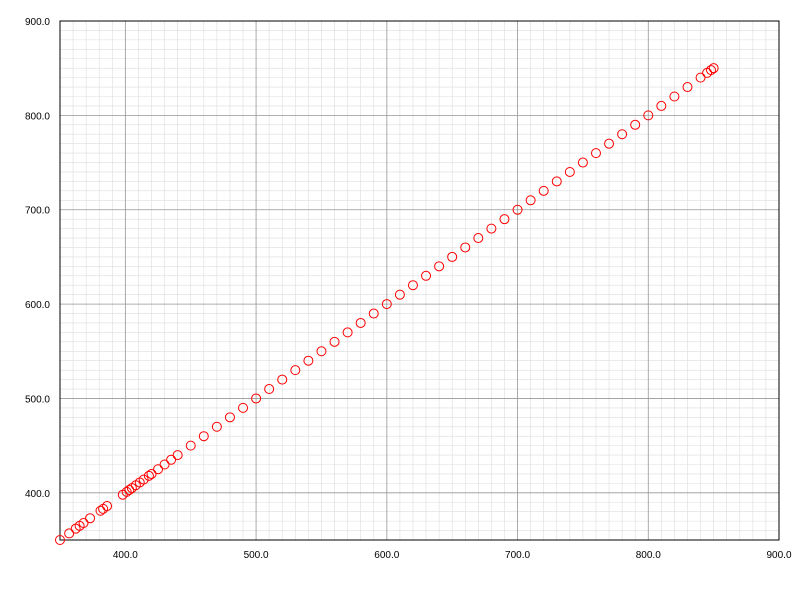  What do you see at coordinates (452, 555) in the screenshot?
I see `x-axis-tick-labels: 400.0 500.0 600.0 700.0 800.0 900.0` at bounding box center [452, 555].